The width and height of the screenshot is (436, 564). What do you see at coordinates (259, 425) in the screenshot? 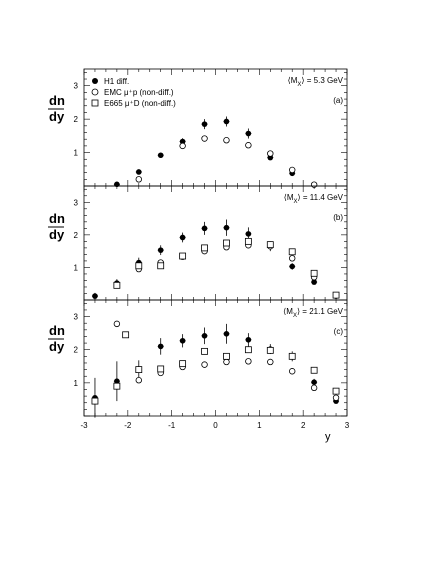
I see `x-tick-label: 1` at bounding box center [259, 425].